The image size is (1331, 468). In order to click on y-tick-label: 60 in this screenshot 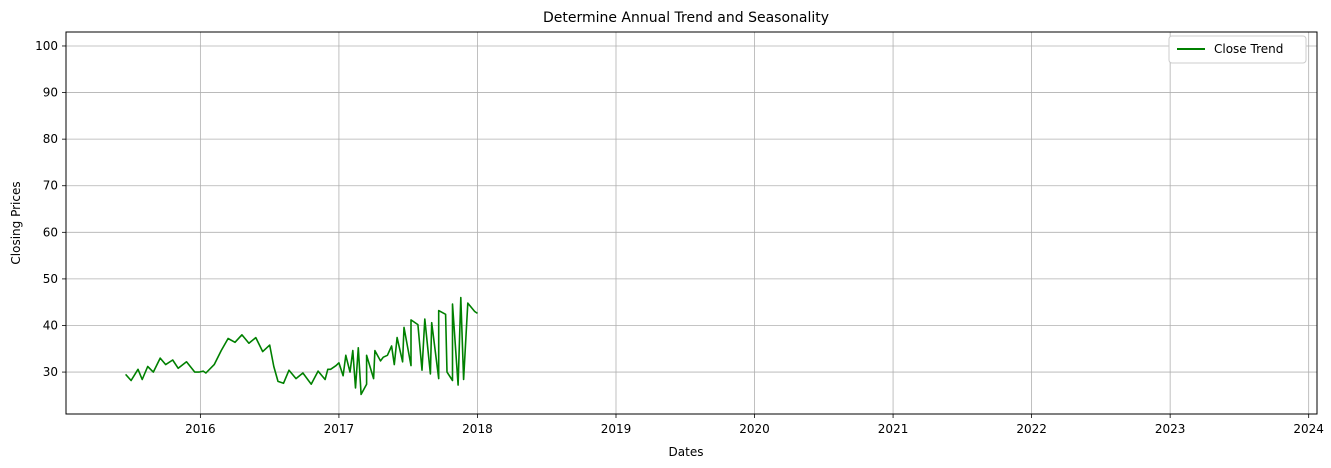, I will do `click(50, 232)`.